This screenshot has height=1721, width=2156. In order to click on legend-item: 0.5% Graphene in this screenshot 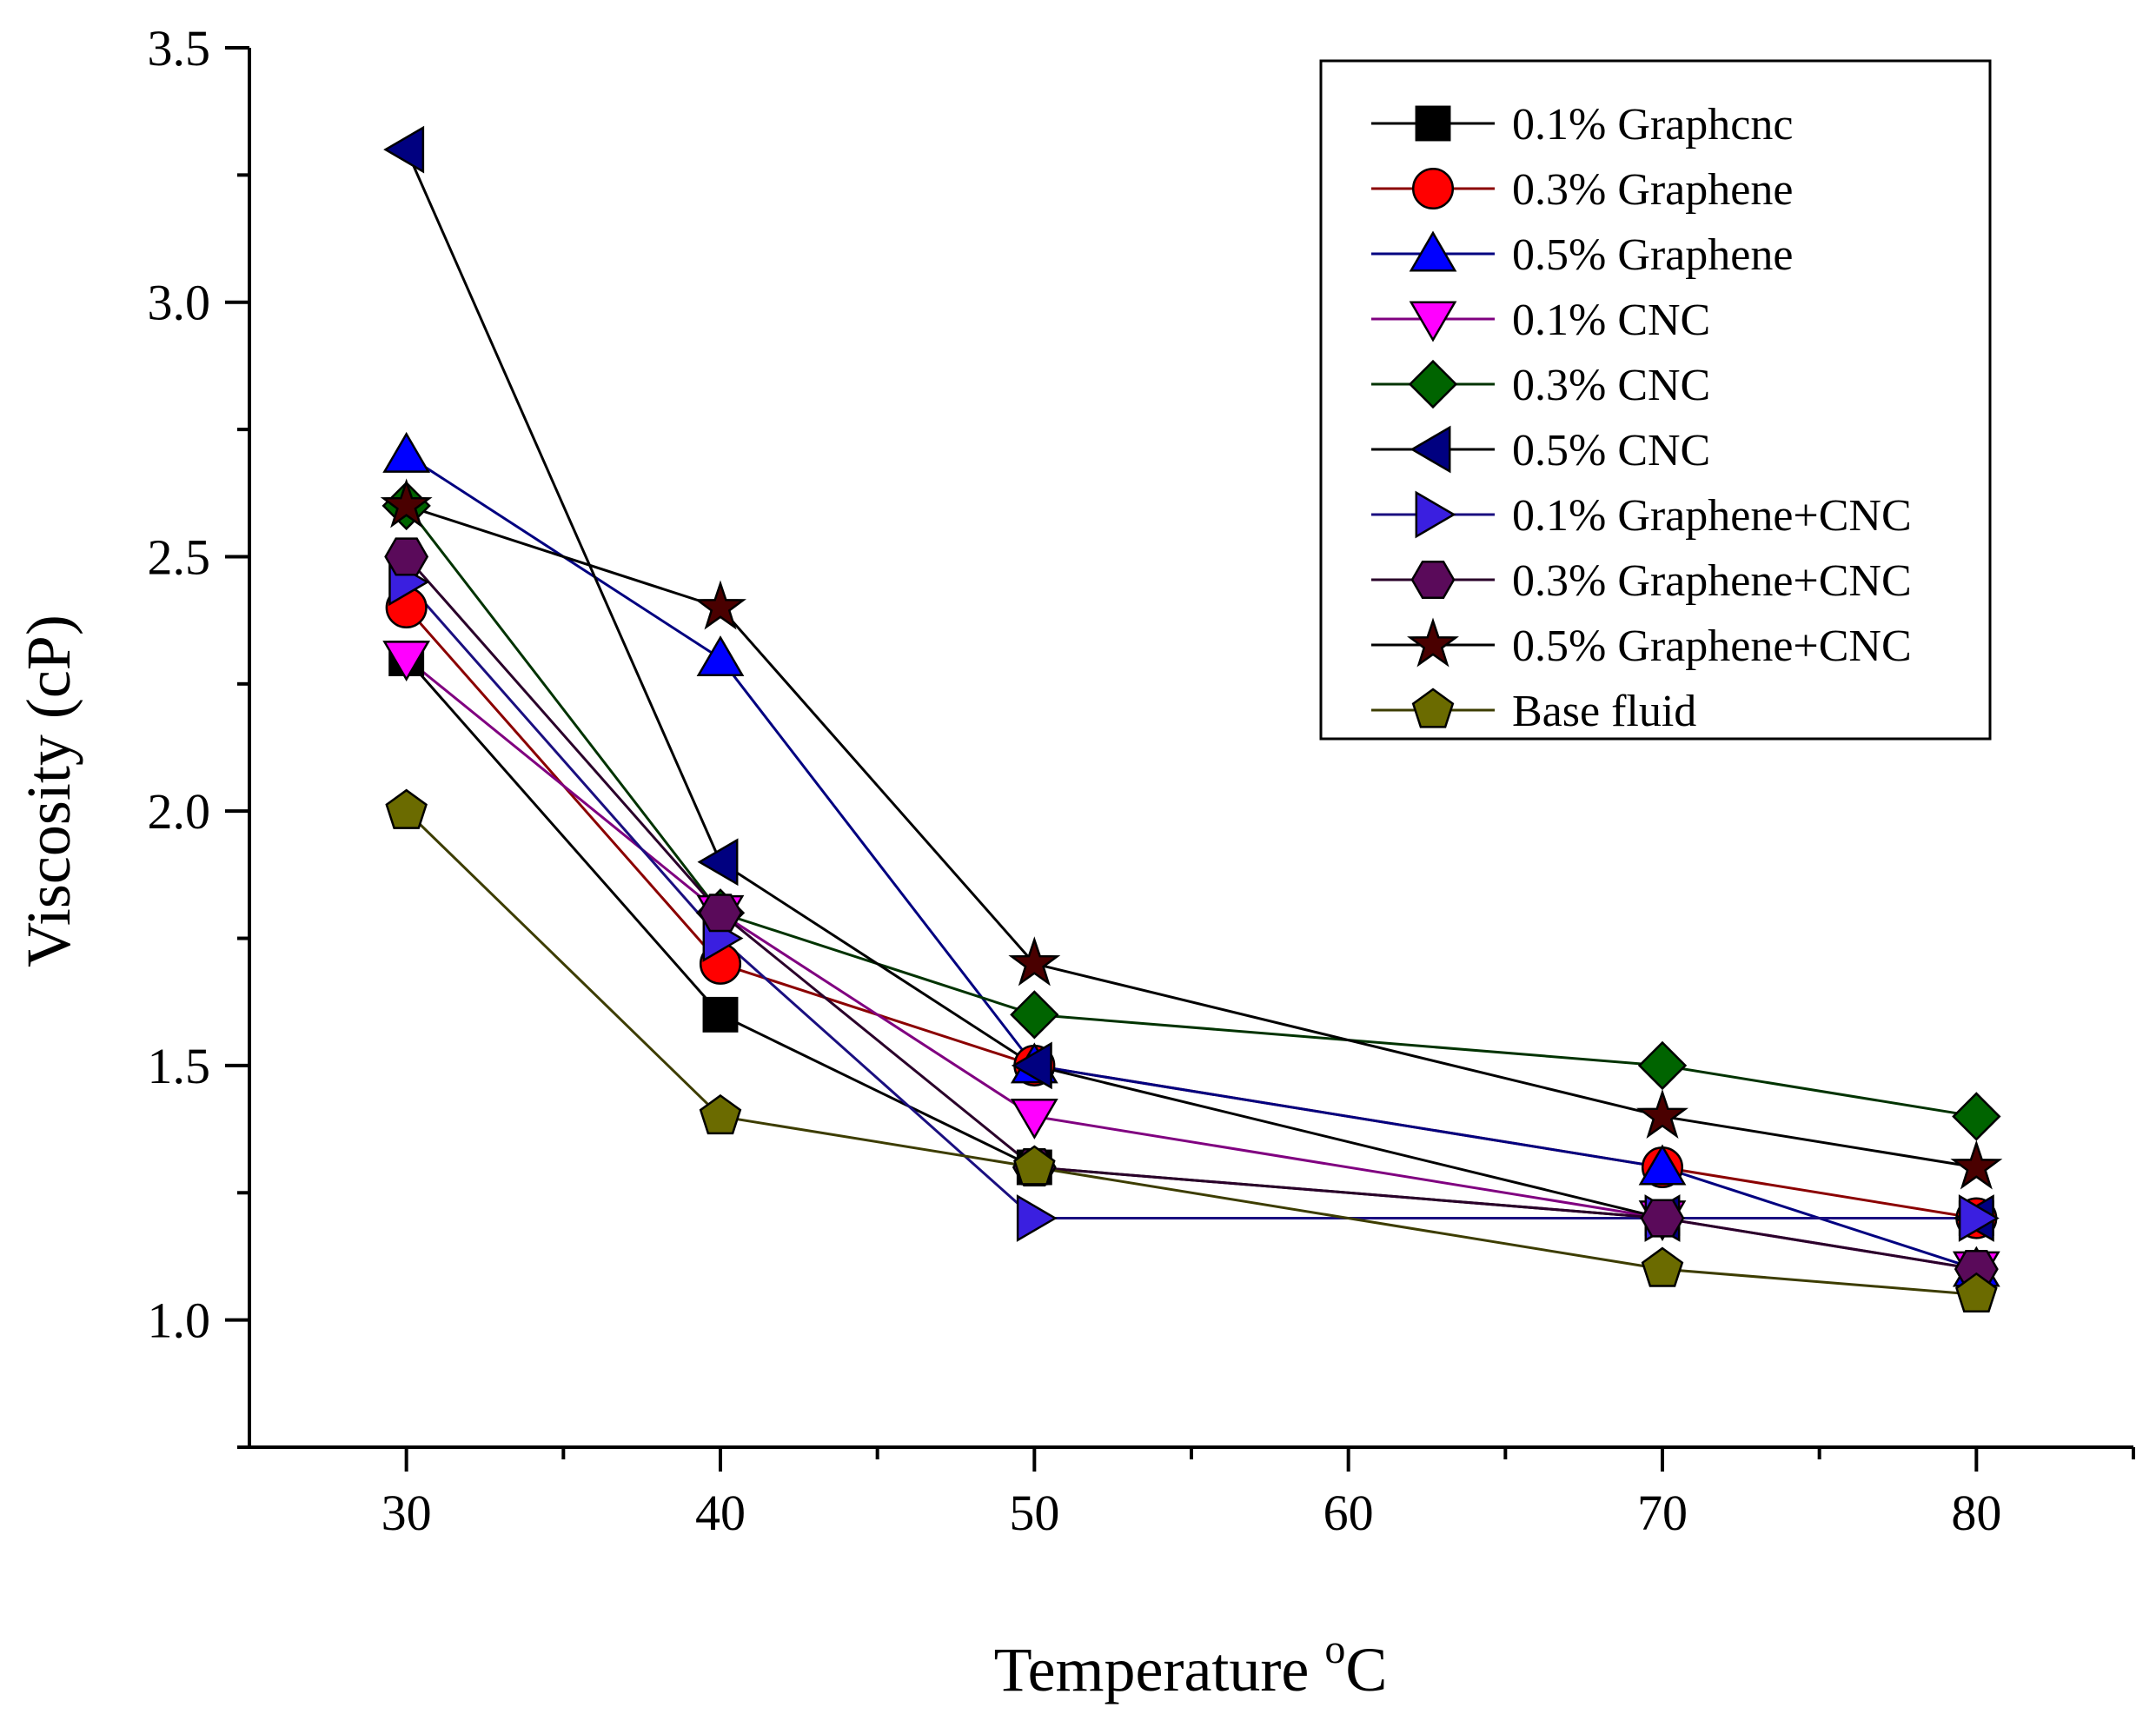, I will do `click(1582, 255)`.